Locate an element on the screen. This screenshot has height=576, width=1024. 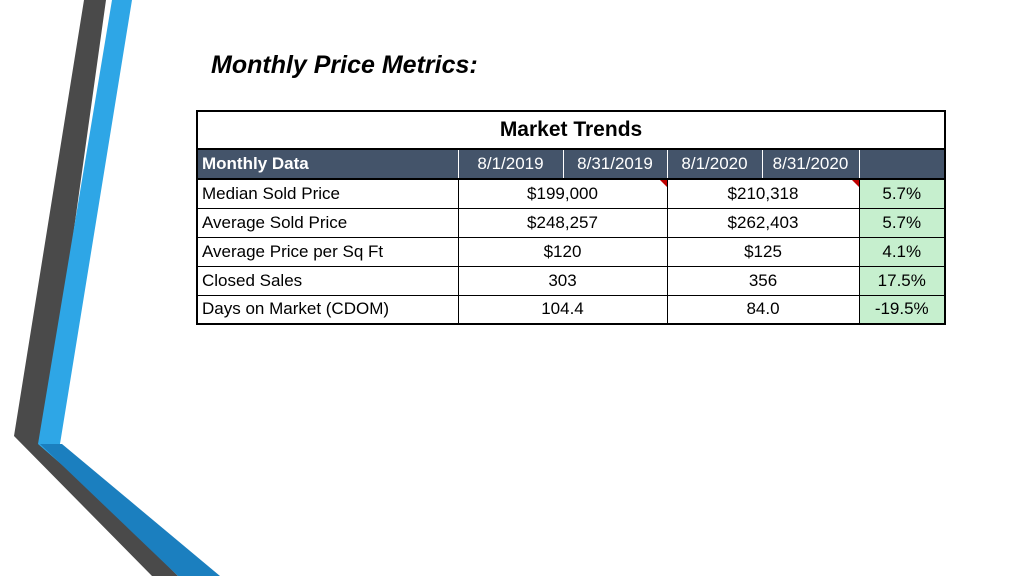
value-2020-text: $210,318 is located at coordinates (763, 193).